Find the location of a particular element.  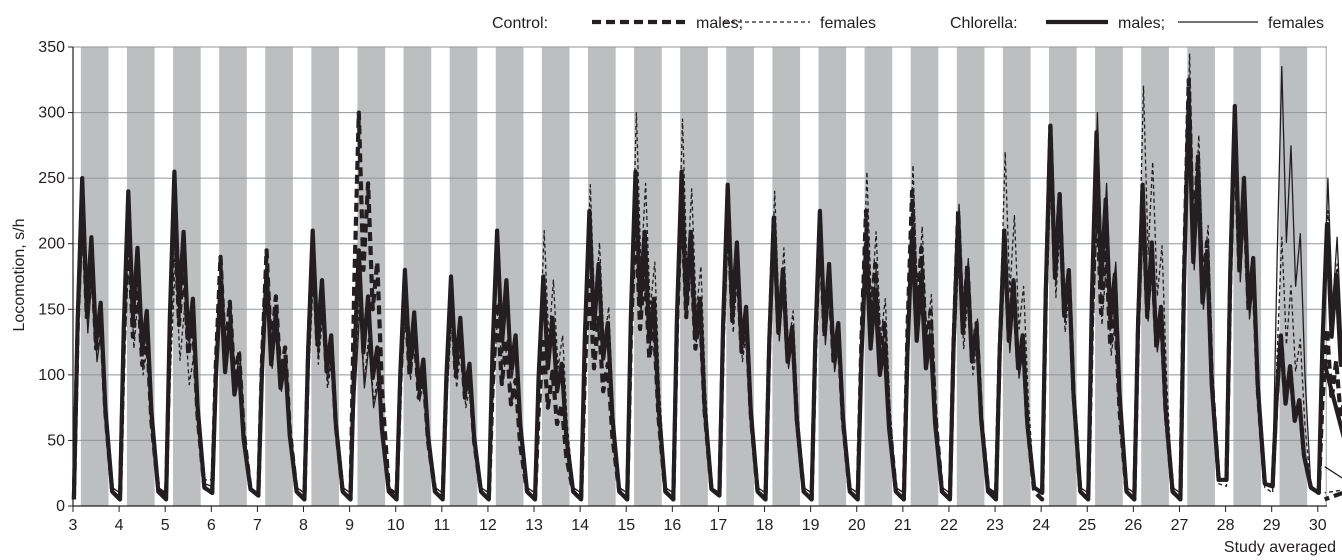

x-tick-label: 28 is located at coordinates (1226, 525).